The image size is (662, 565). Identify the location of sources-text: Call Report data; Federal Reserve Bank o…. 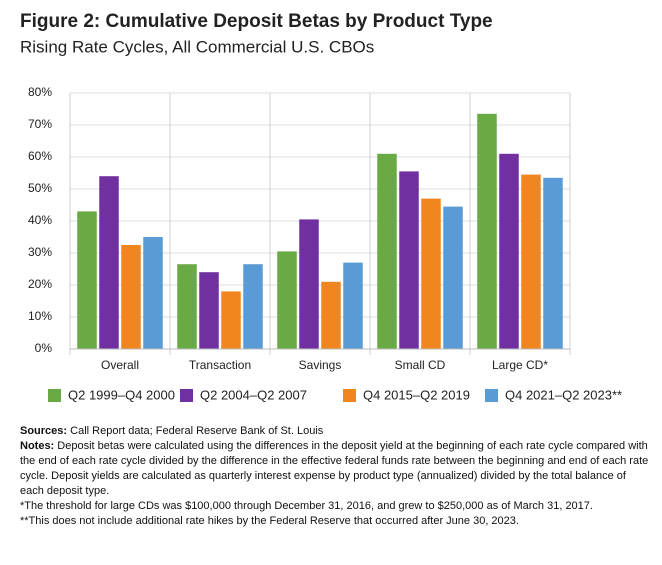
(197, 431).